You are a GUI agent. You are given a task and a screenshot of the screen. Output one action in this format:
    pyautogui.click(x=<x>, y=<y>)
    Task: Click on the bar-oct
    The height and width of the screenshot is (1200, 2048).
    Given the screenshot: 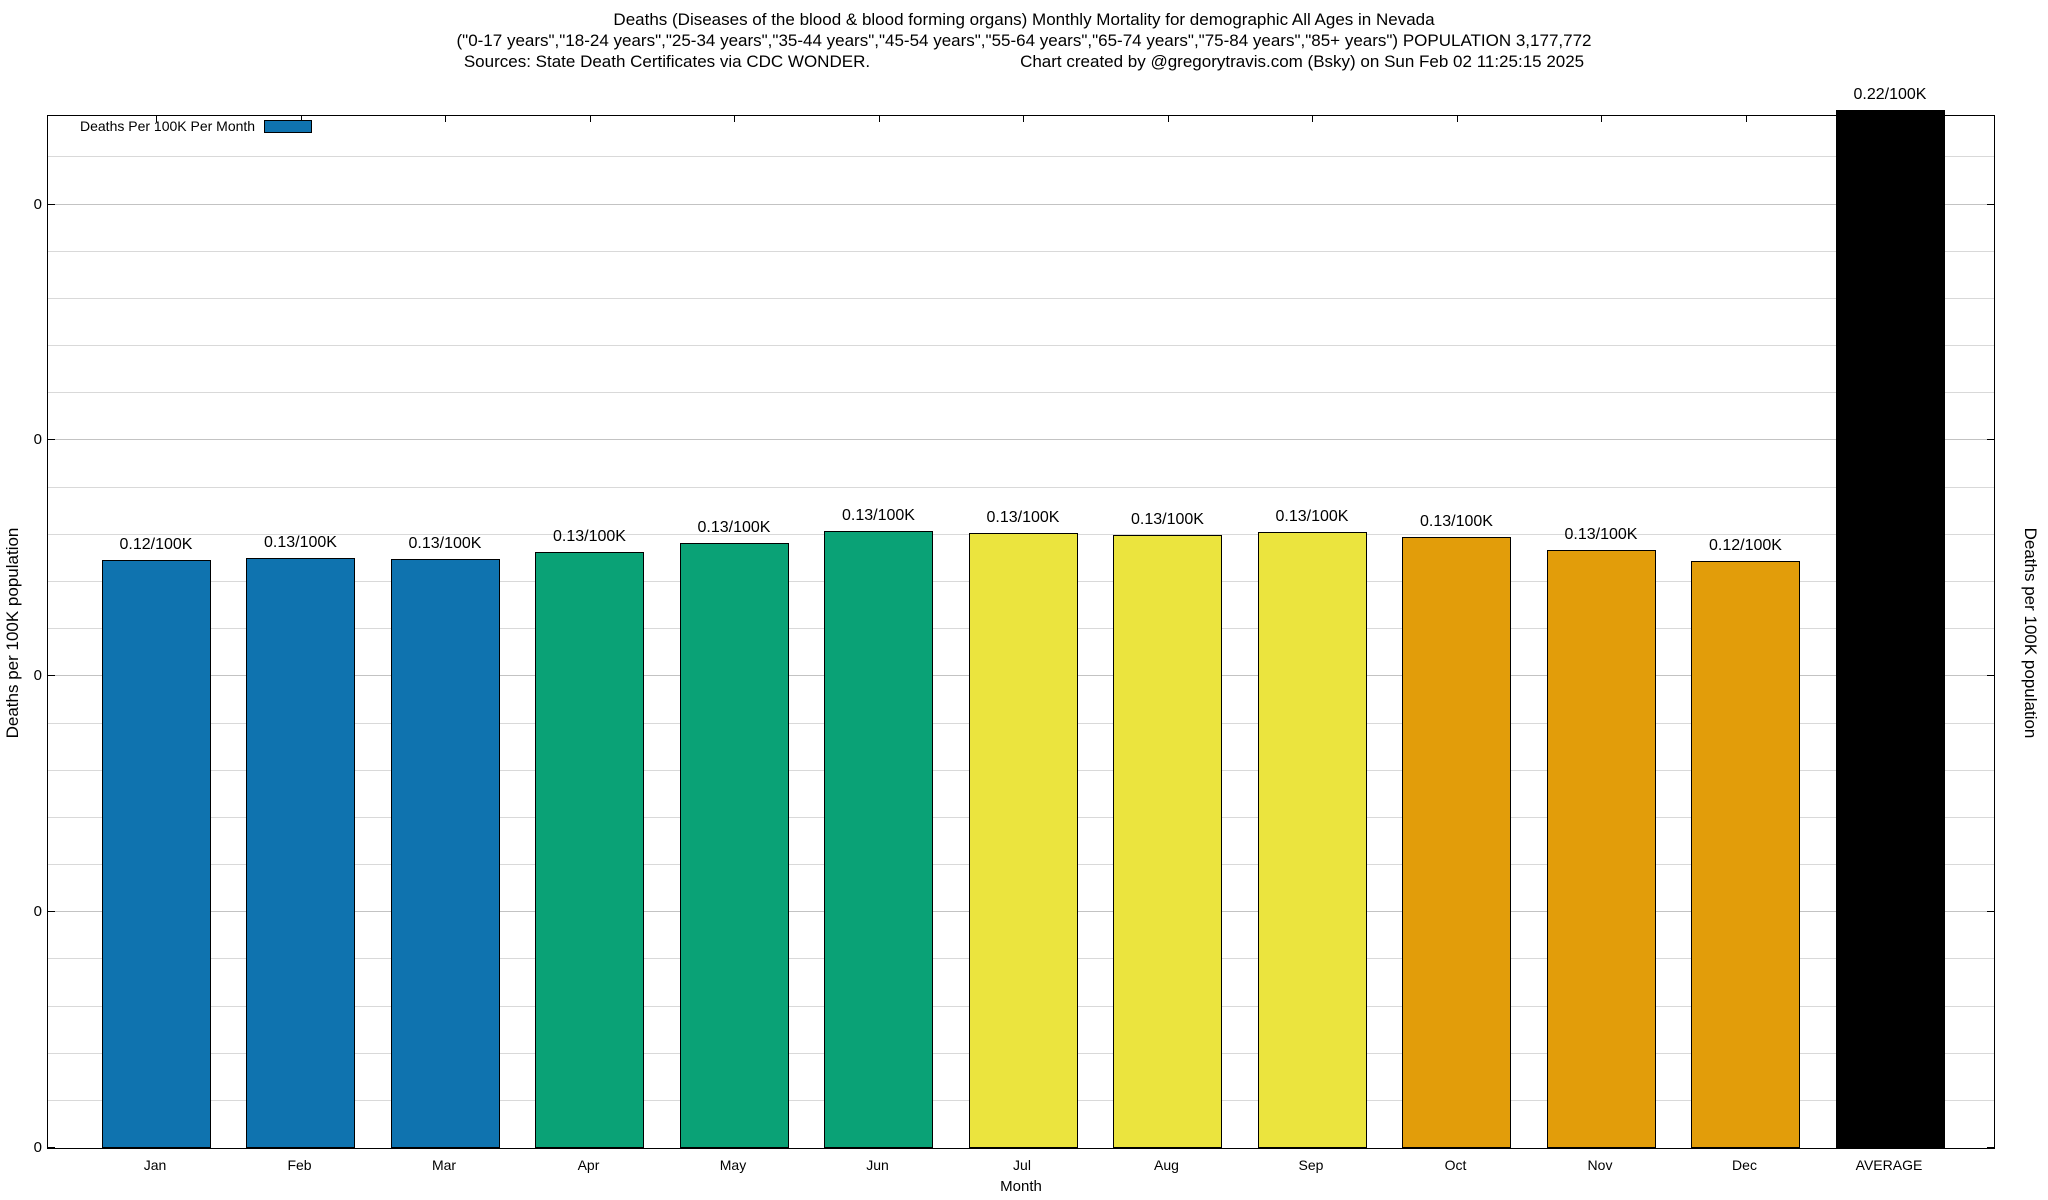 What is the action you would take?
    pyautogui.click(x=1456, y=842)
    